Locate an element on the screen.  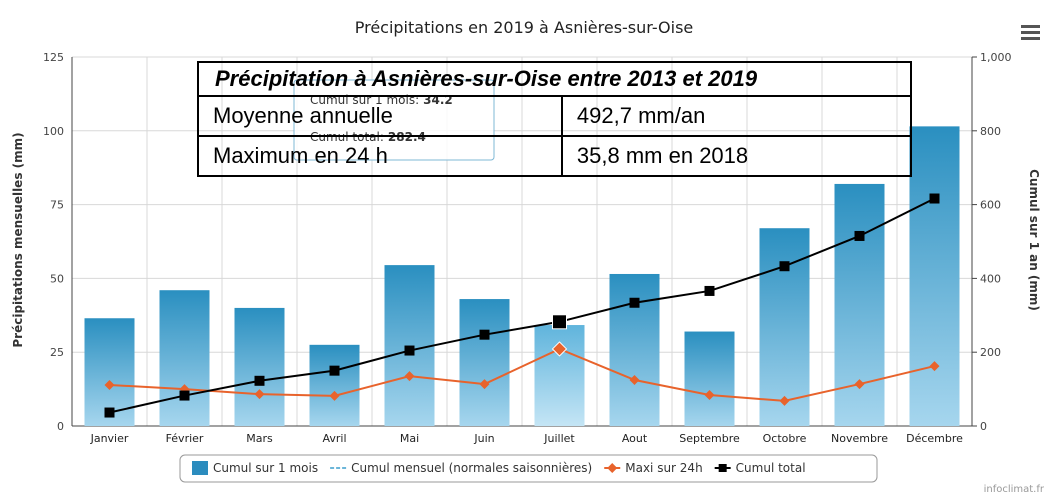
legend-item: Cumul sur 1 mois is located at coordinates (255, 468).